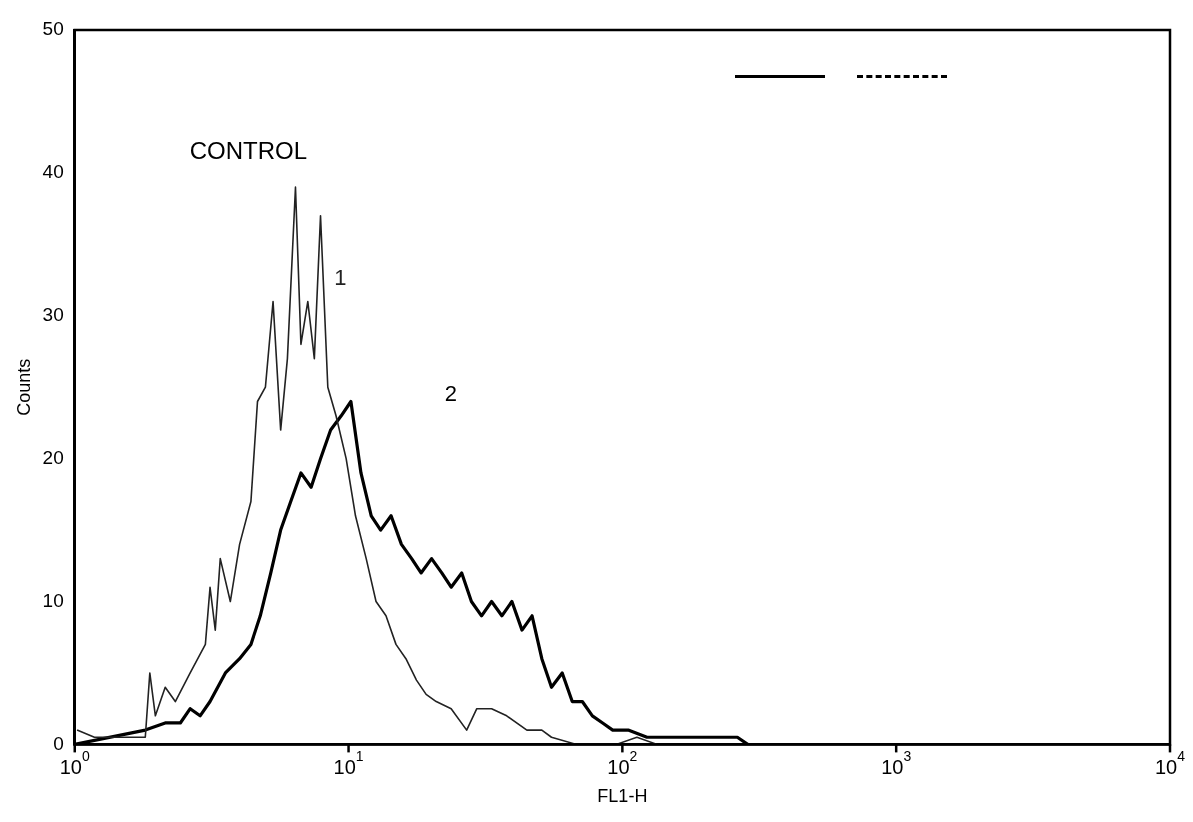 This screenshot has height=822, width=1193. I want to click on series-label: 1, so click(340, 278).